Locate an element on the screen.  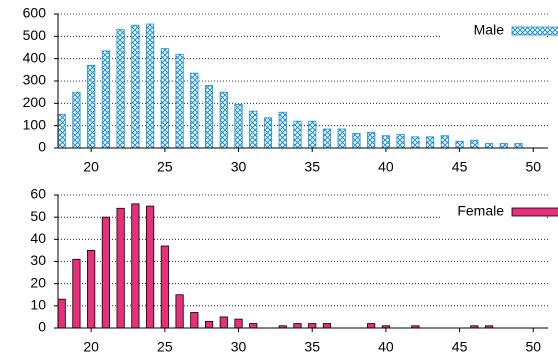
y-tick-label: 600 is located at coordinates (35, 13).